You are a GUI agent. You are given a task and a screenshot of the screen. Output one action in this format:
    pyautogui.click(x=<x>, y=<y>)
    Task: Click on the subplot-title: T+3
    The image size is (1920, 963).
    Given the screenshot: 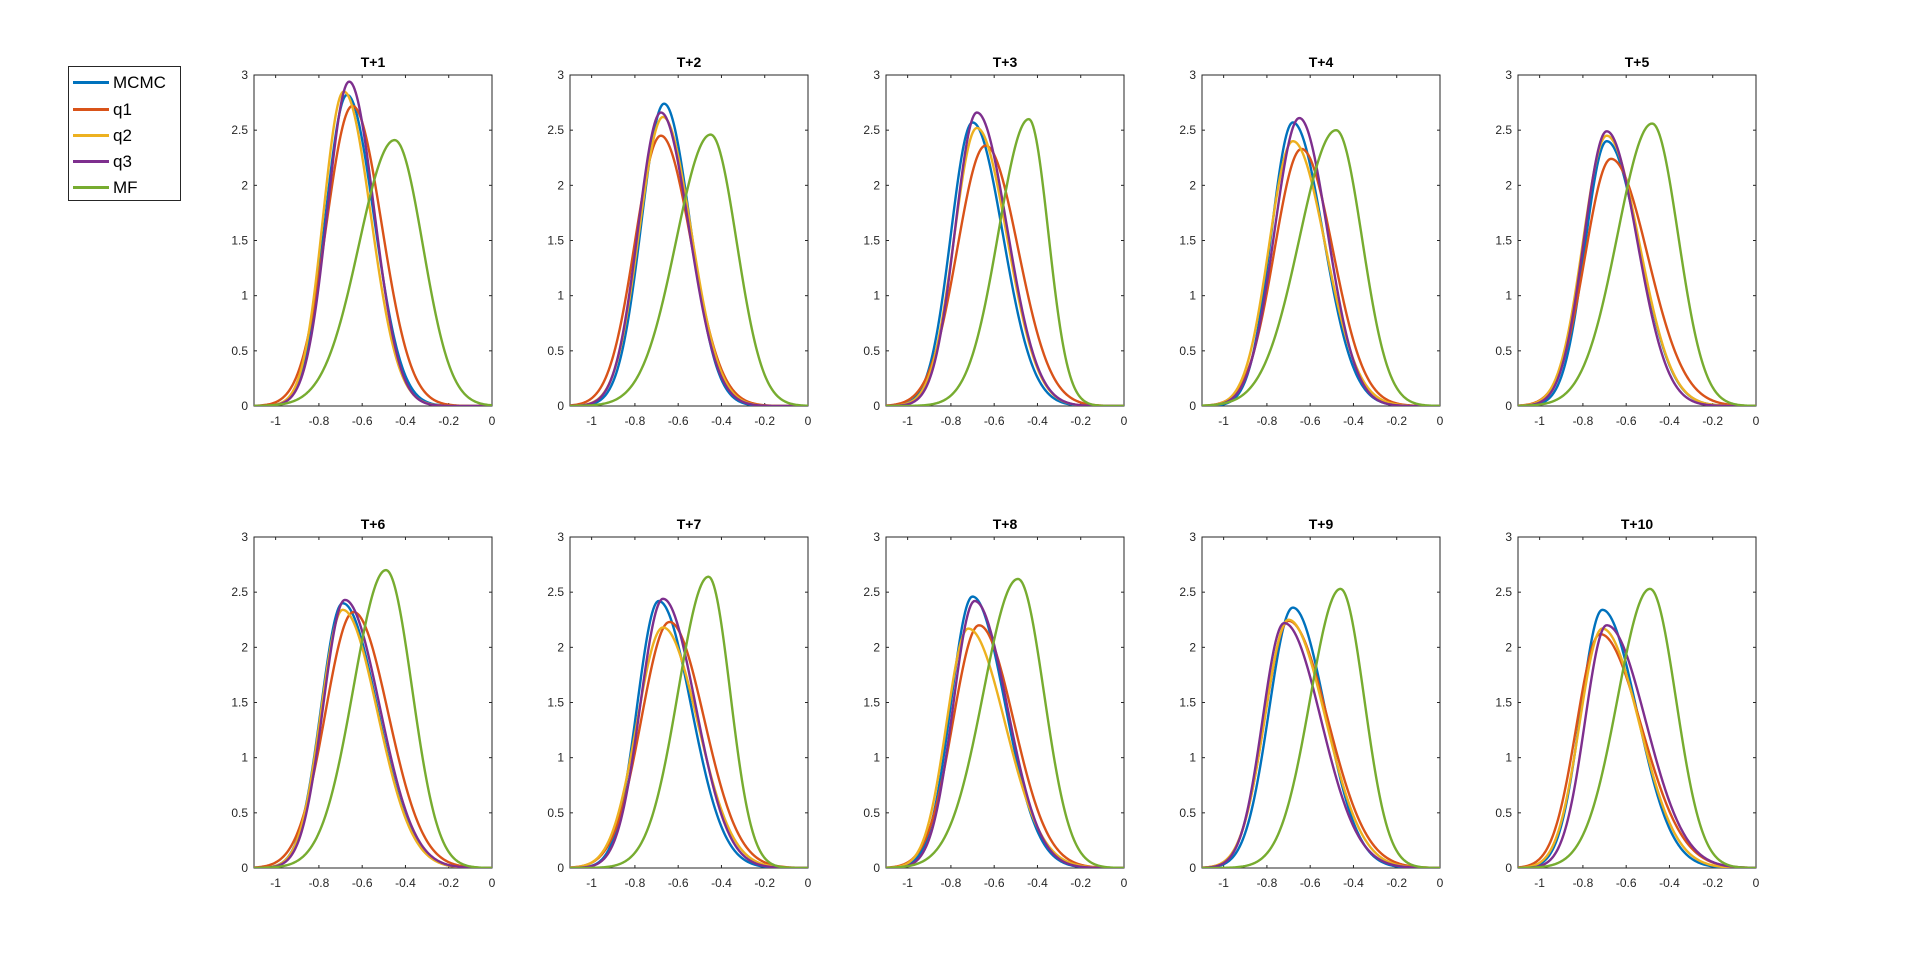 What is the action you would take?
    pyautogui.click(x=1005, y=62)
    